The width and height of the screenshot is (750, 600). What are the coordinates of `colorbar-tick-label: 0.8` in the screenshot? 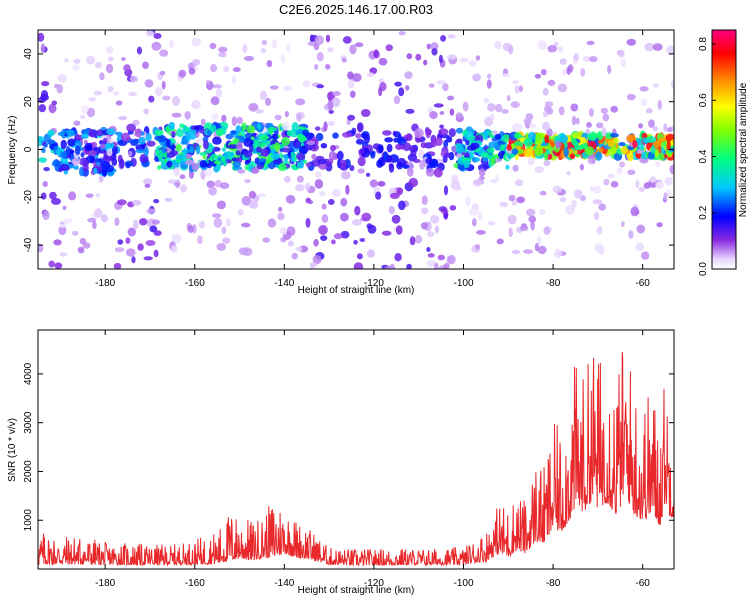 It's located at (703, 44).